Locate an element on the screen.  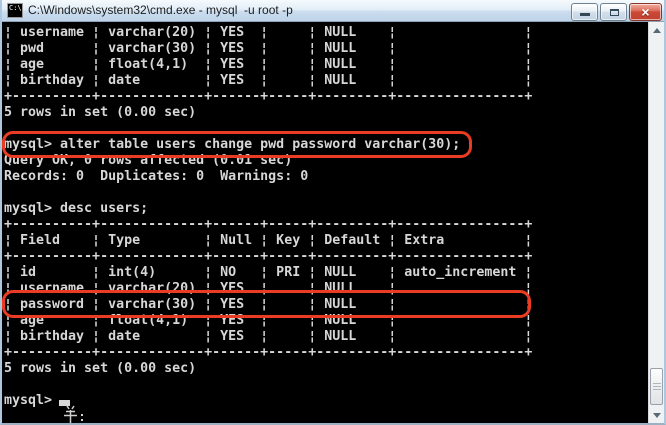
close-icon: × is located at coordinates (645, 12).